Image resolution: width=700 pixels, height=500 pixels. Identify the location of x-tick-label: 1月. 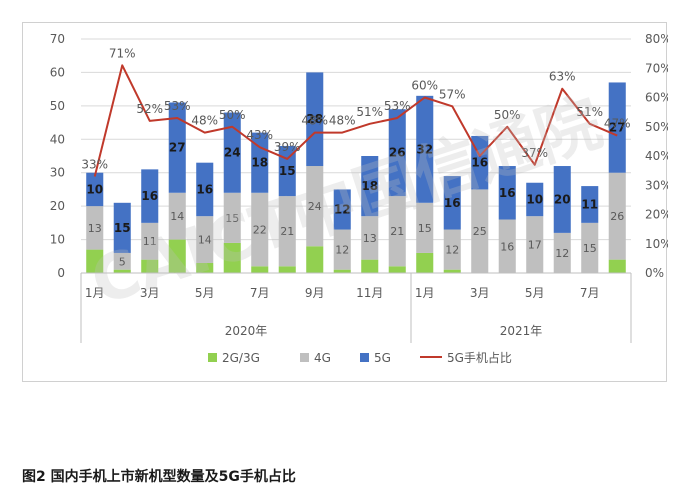
(425, 293).